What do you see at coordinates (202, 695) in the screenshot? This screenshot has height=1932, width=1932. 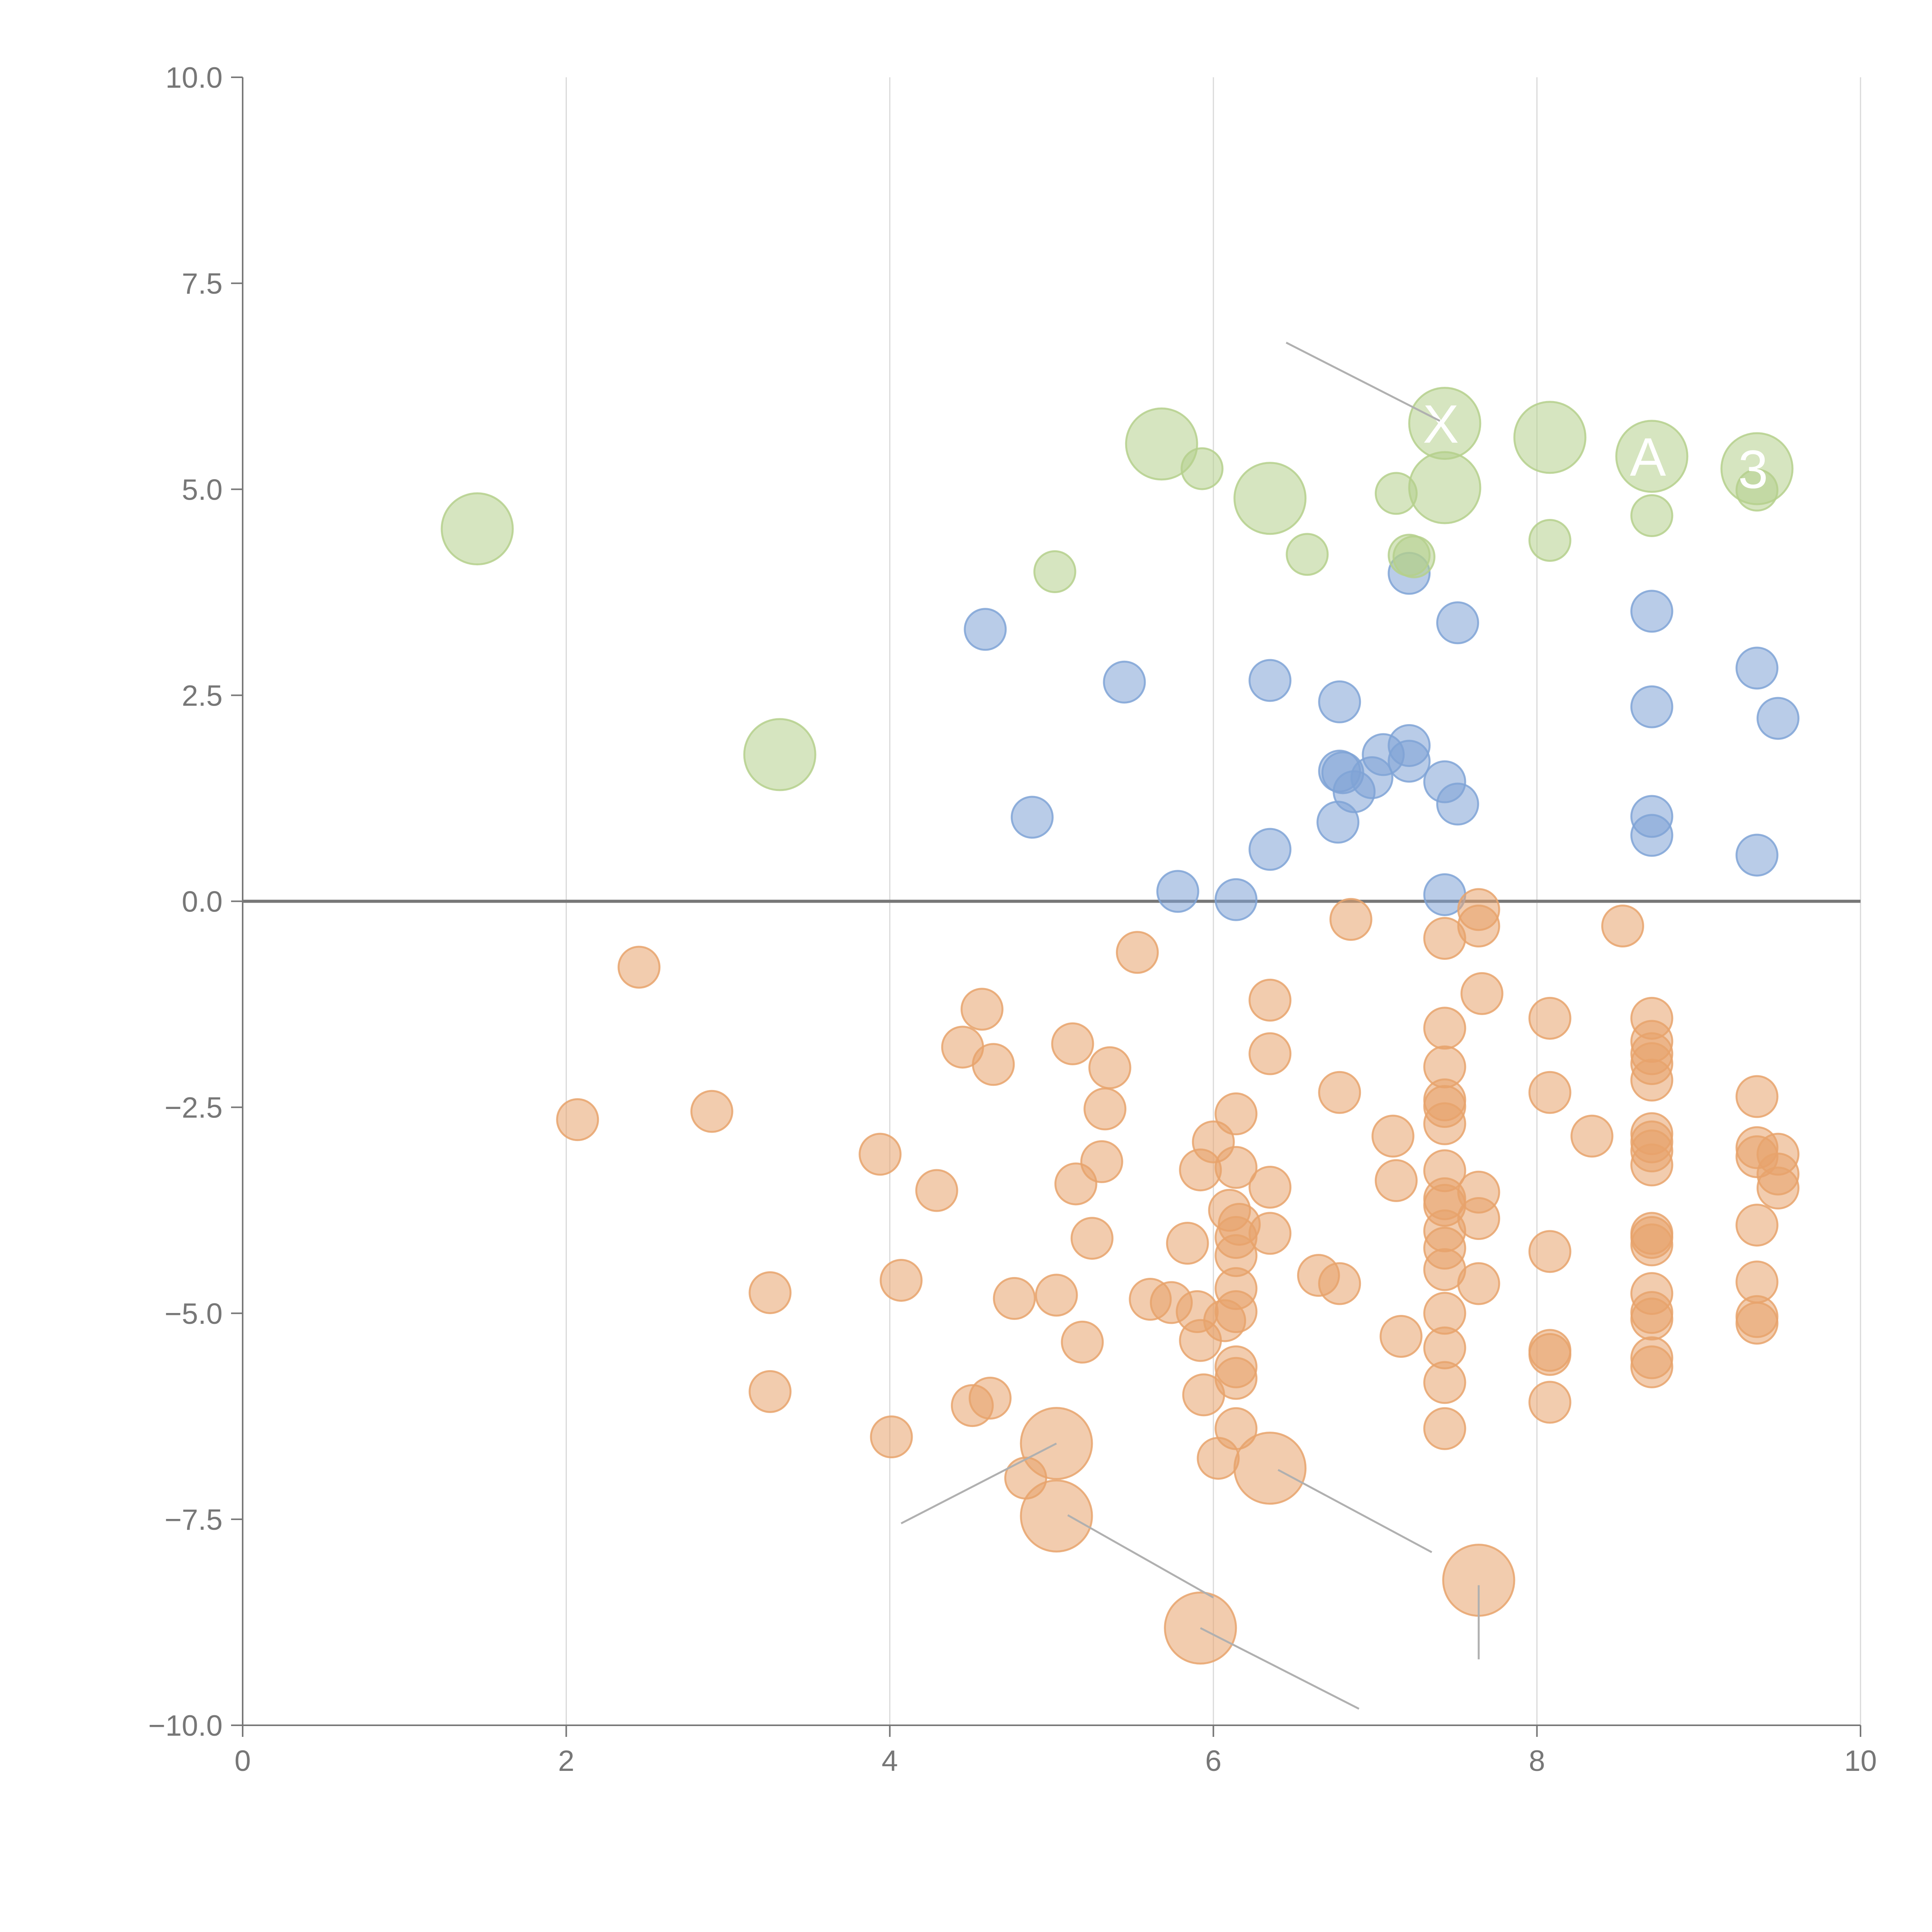 I see `y-tick-label: 2.5` at bounding box center [202, 695].